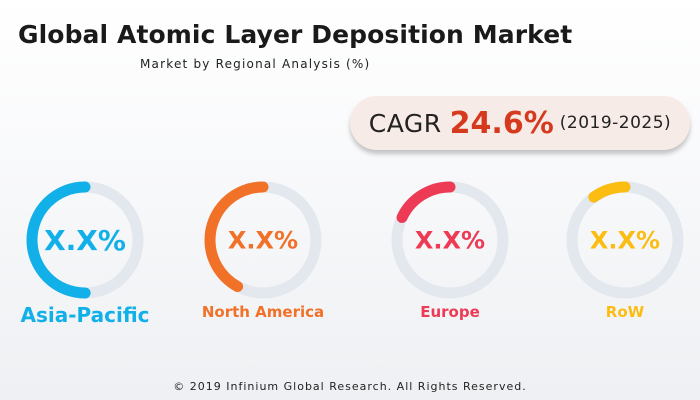 This screenshot has height=400, width=700. Describe the element at coordinates (295, 34) in the screenshot. I see `page-title: Global Atomic Layer Deposition Market` at that location.